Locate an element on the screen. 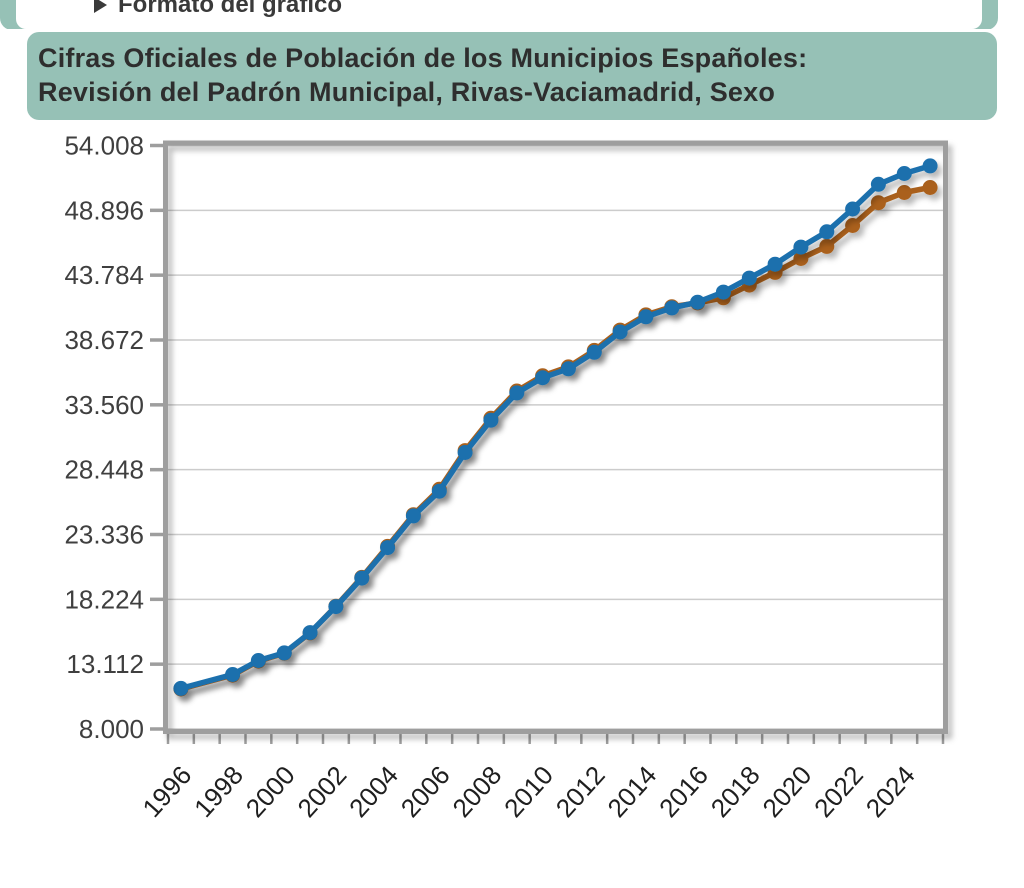  y-tick-label: 28.448 is located at coordinates (104, 470).